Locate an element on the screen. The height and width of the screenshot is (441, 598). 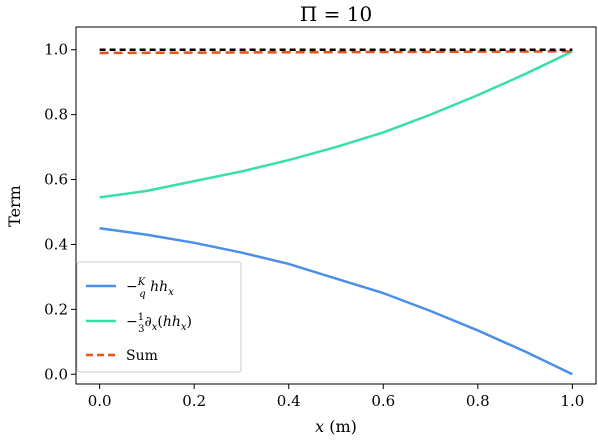
y-tick-label: 0.8 is located at coordinates (56, 115).